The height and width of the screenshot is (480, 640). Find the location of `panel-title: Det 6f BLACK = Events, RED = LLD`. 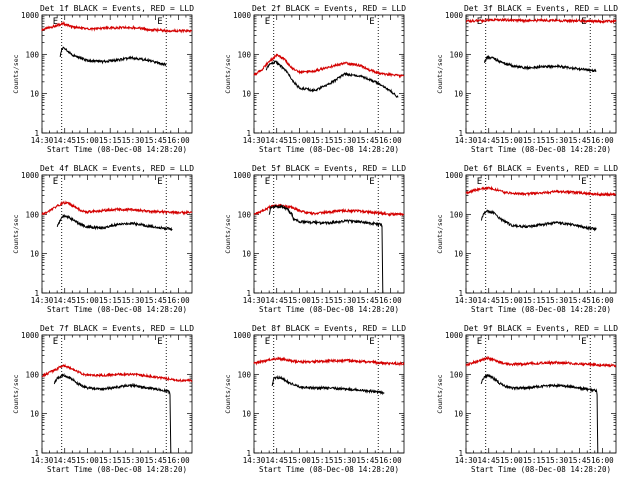

panel-title: Det 6f BLACK = Events, RED = LLD is located at coordinates (541, 168).